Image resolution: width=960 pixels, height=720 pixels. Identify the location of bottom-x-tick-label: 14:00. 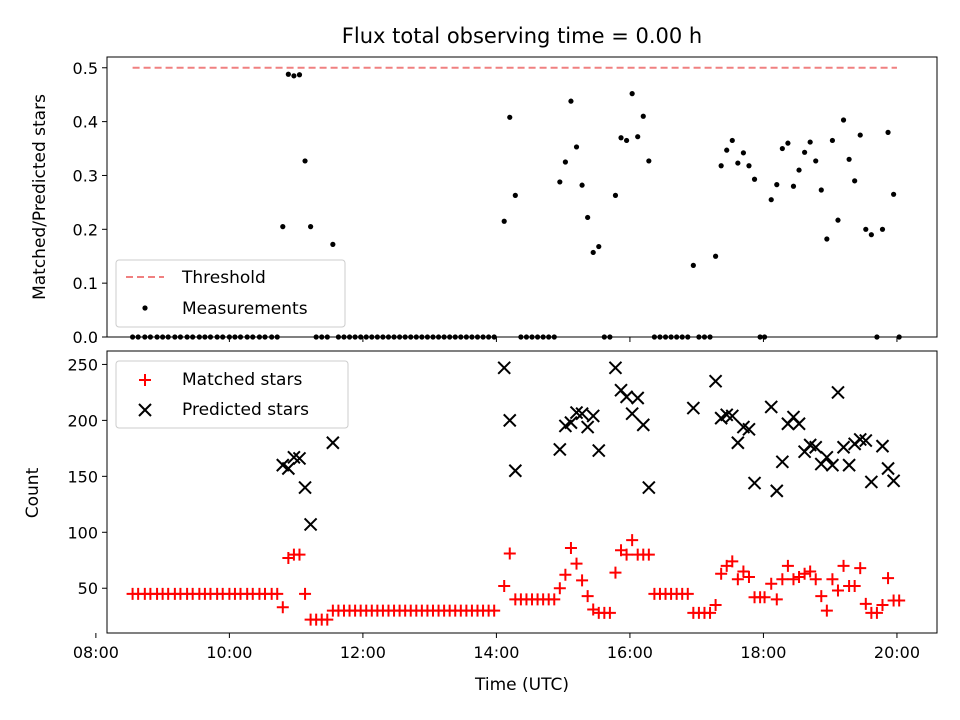
(496, 652).